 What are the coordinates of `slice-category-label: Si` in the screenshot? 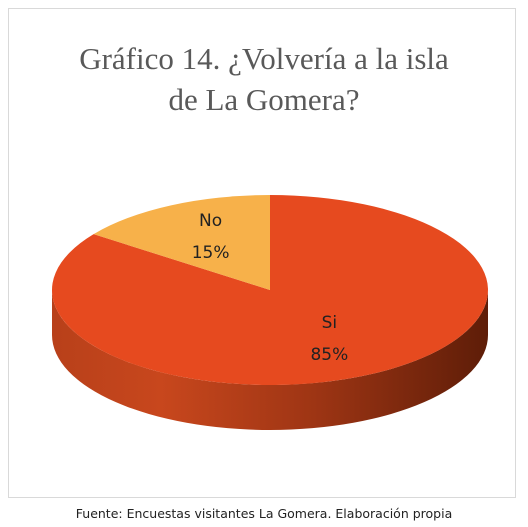 It's located at (330, 323).